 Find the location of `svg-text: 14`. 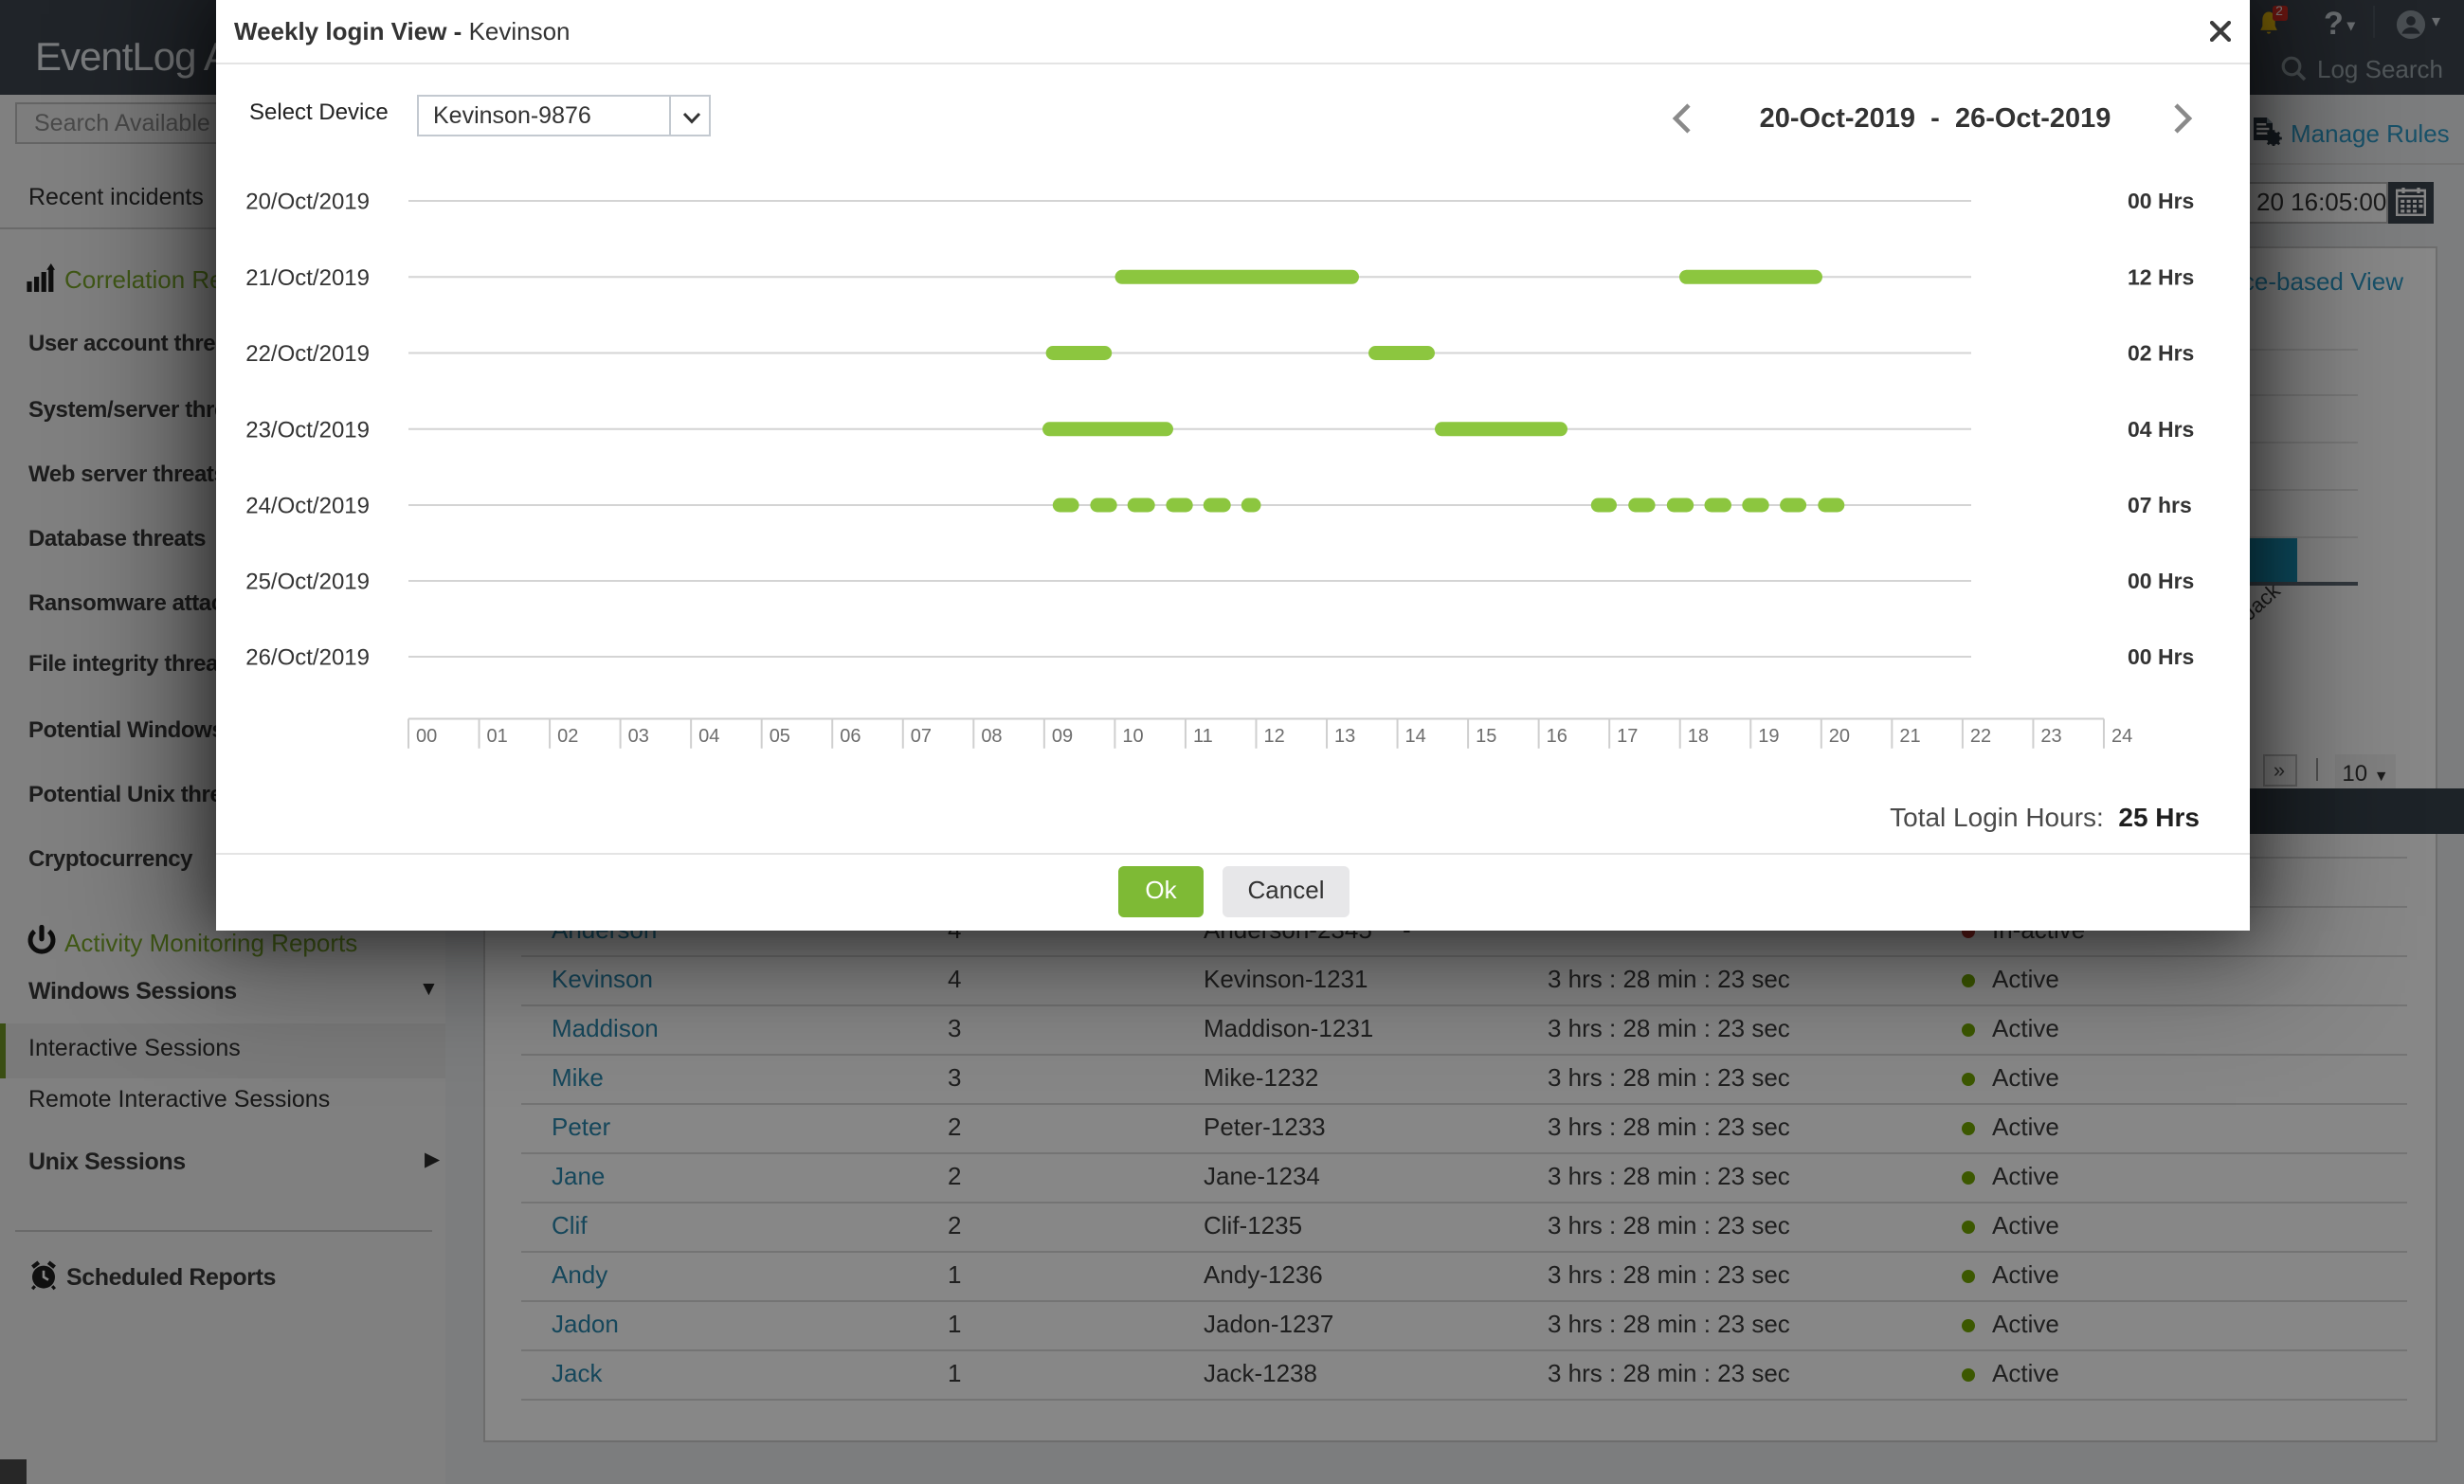

svg-text: 14 is located at coordinates (1416, 736).